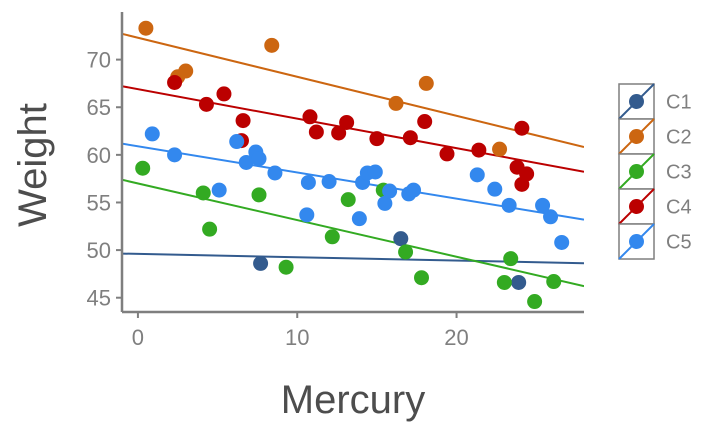  What do you see at coordinates (679, 103) in the screenshot?
I see `legend-label: C1` at bounding box center [679, 103].